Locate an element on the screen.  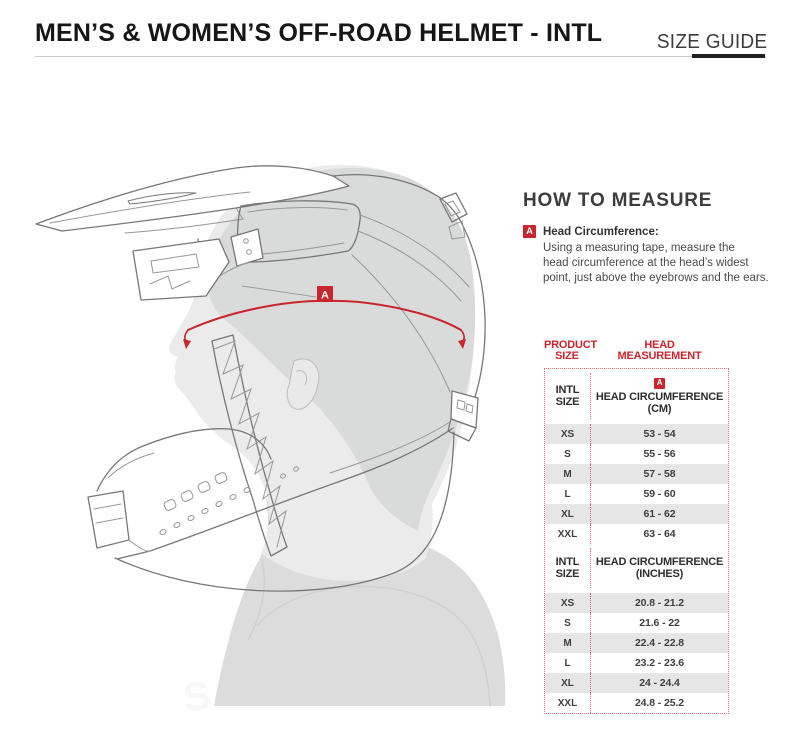
measure-description-line: Using a measuring tape, measure the is located at coordinates (639, 248).